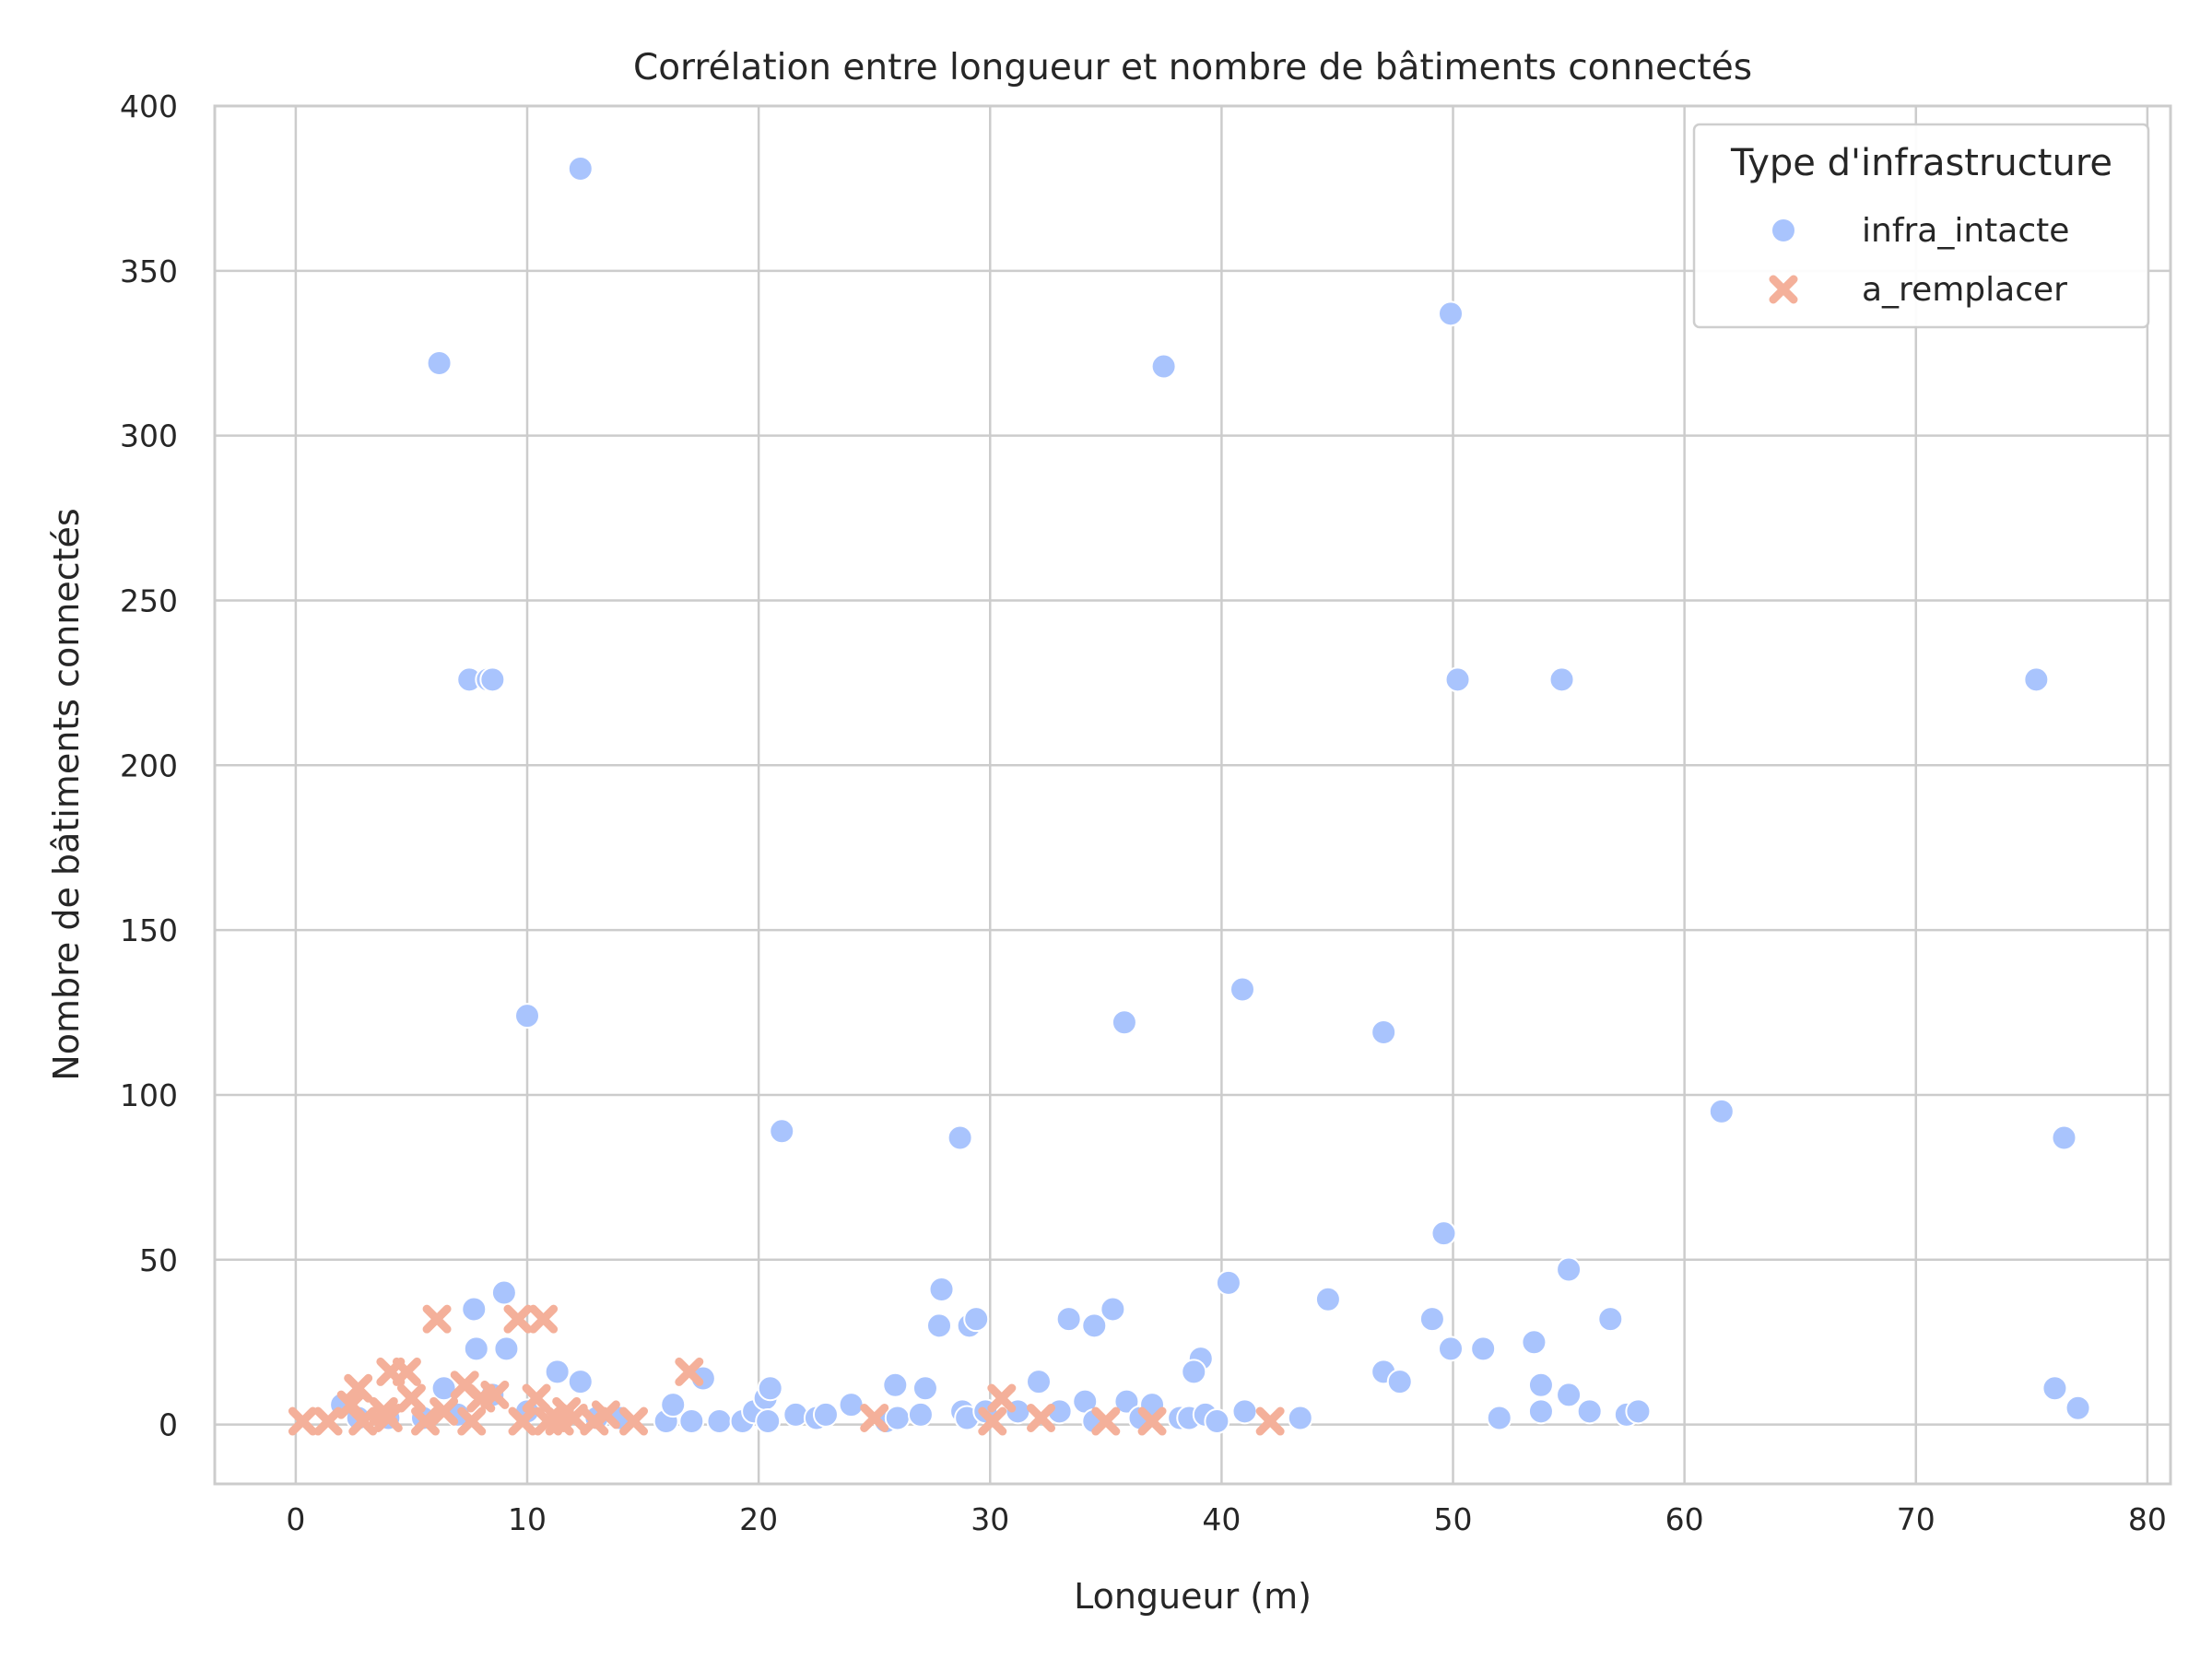  Describe the element at coordinates (758, 1519) in the screenshot. I see `x-tick-label-20: 20` at that location.